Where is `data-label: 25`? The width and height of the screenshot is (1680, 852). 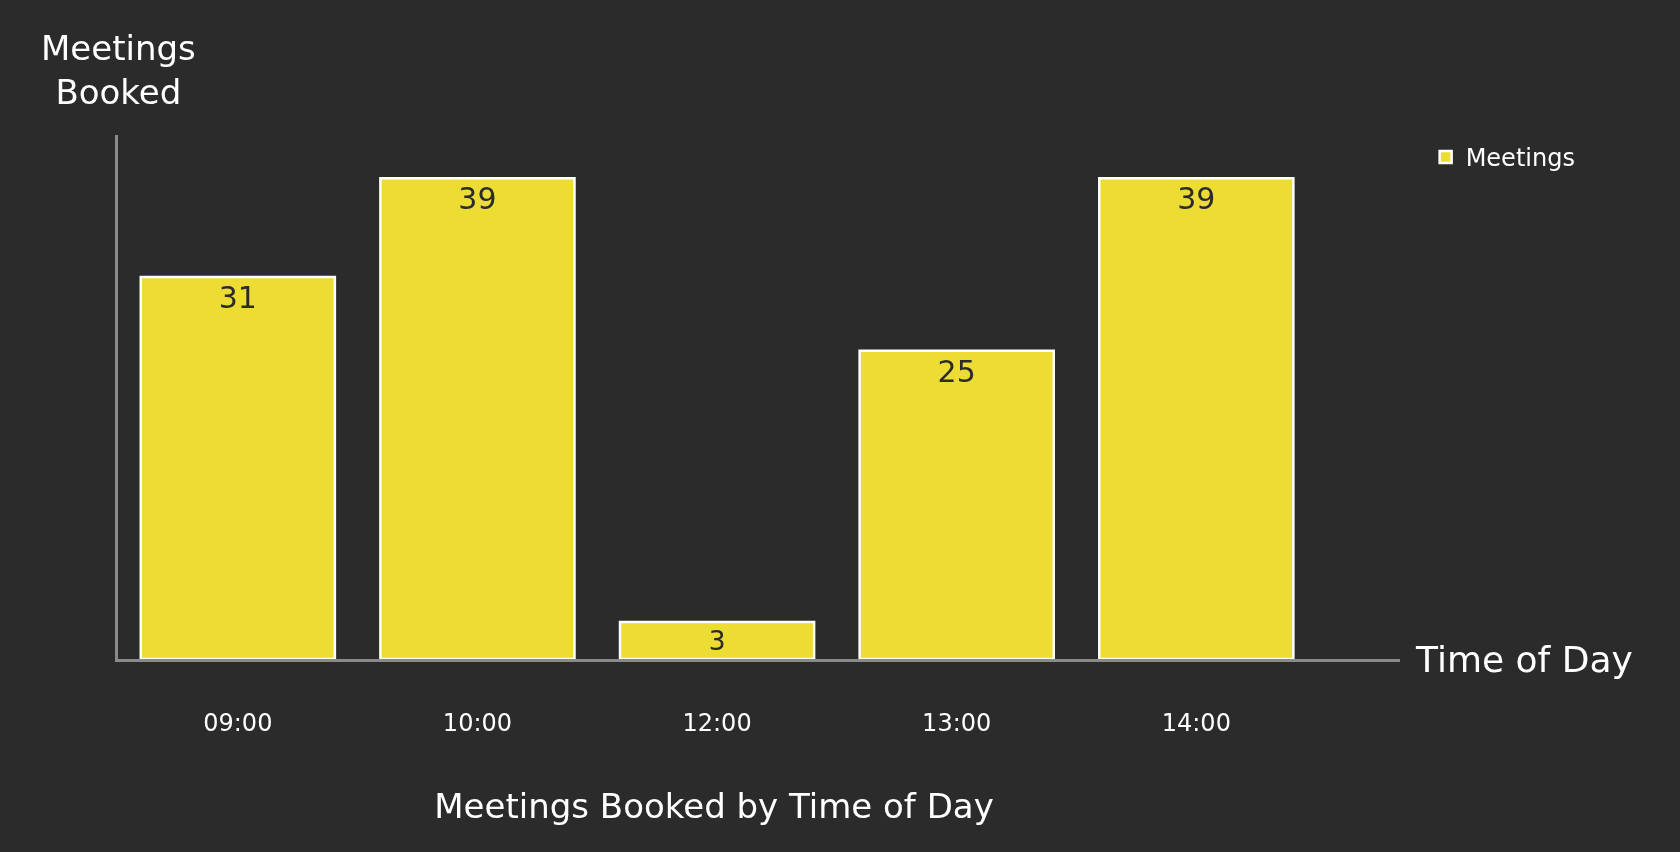
data-label: 25 is located at coordinates (956, 371).